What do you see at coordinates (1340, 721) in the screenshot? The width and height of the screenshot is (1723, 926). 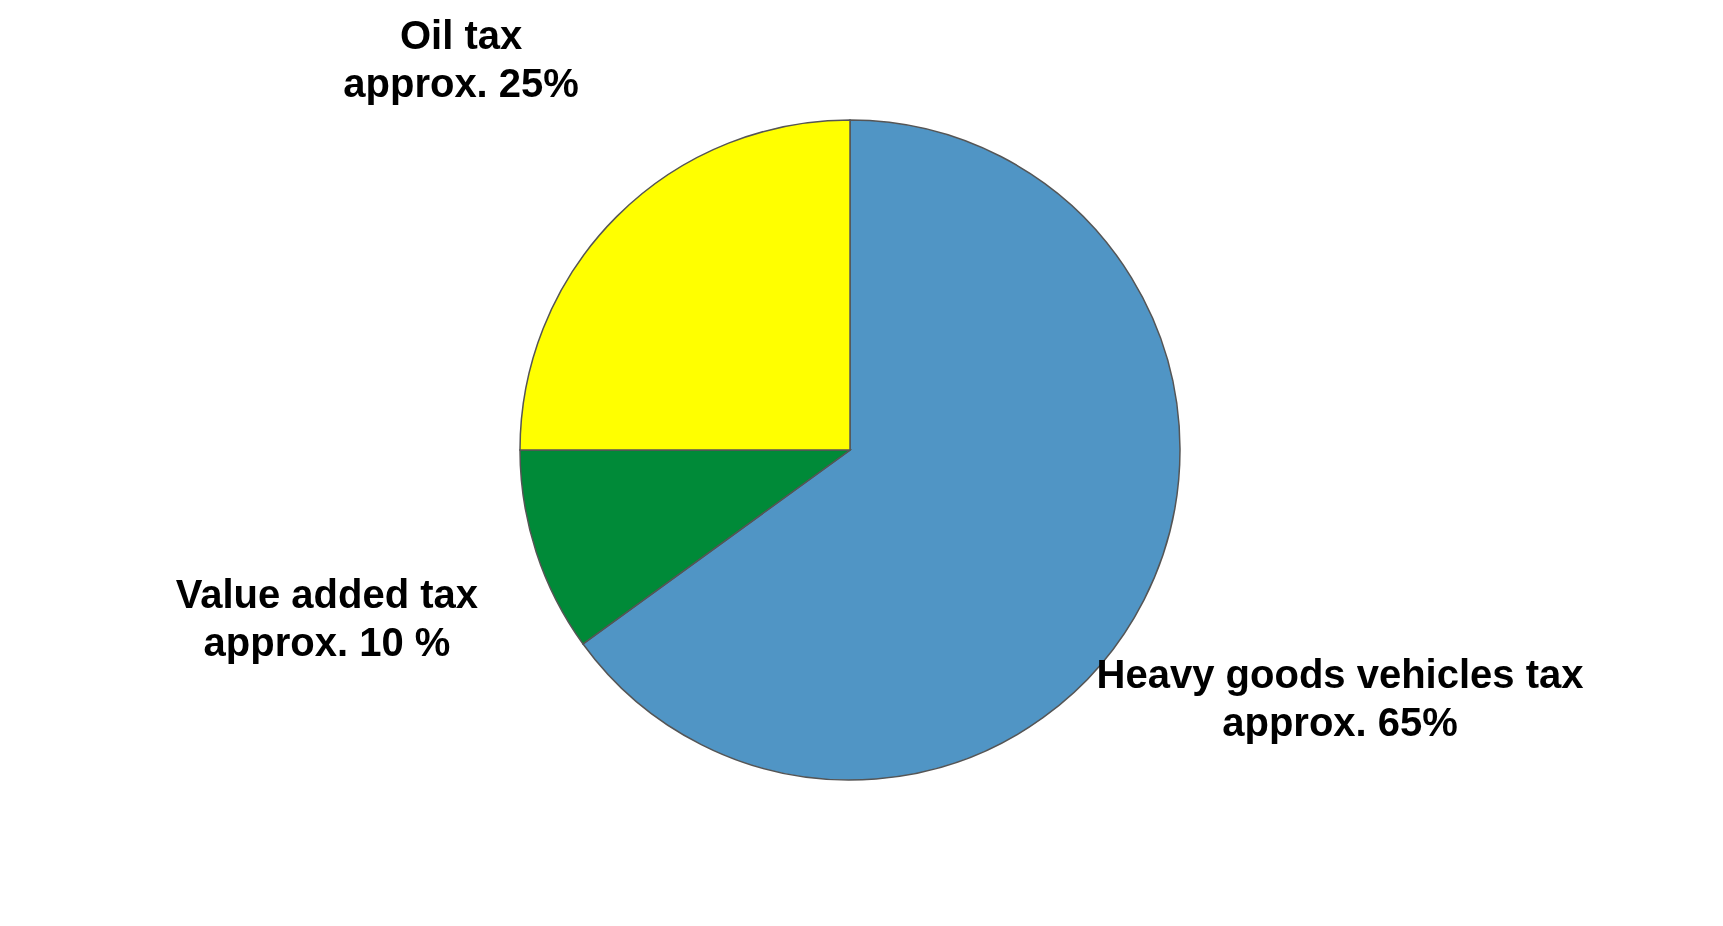 I see `data-label: approx. 65%` at bounding box center [1340, 721].